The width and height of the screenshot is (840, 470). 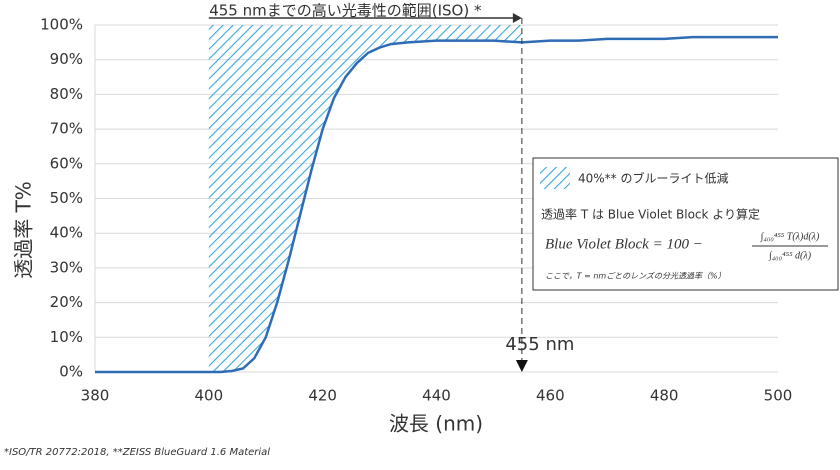 I want to click on x-tick-label: 480, so click(x=664, y=396).